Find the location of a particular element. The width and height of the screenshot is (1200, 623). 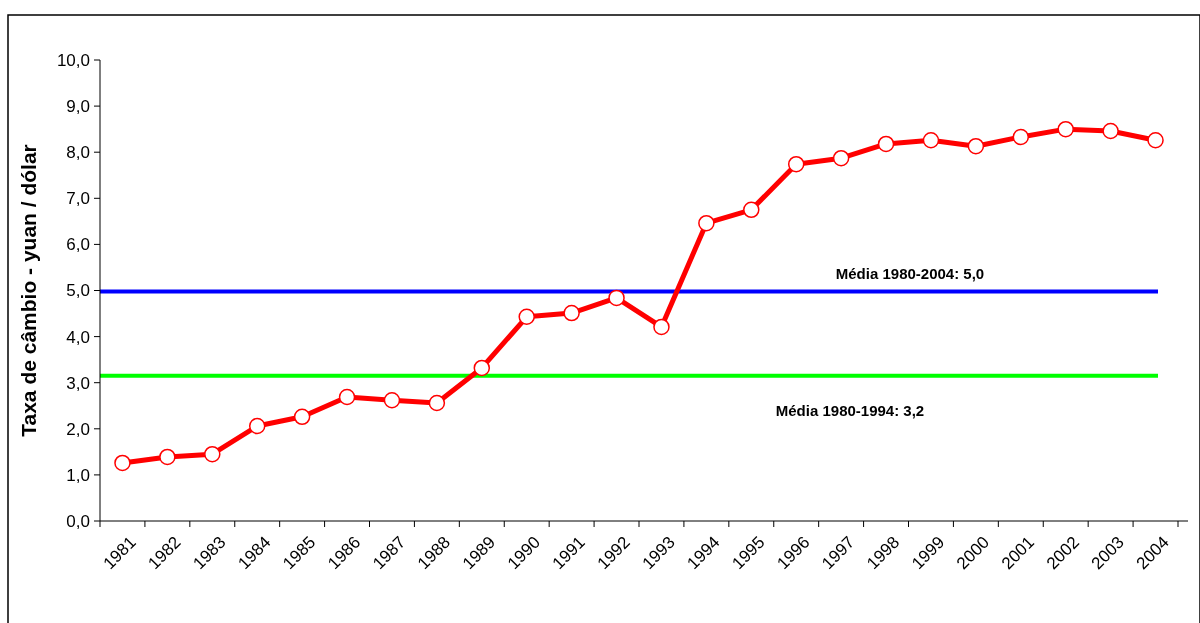

y-tick-label: 8,0 is located at coordinates (78, 153).